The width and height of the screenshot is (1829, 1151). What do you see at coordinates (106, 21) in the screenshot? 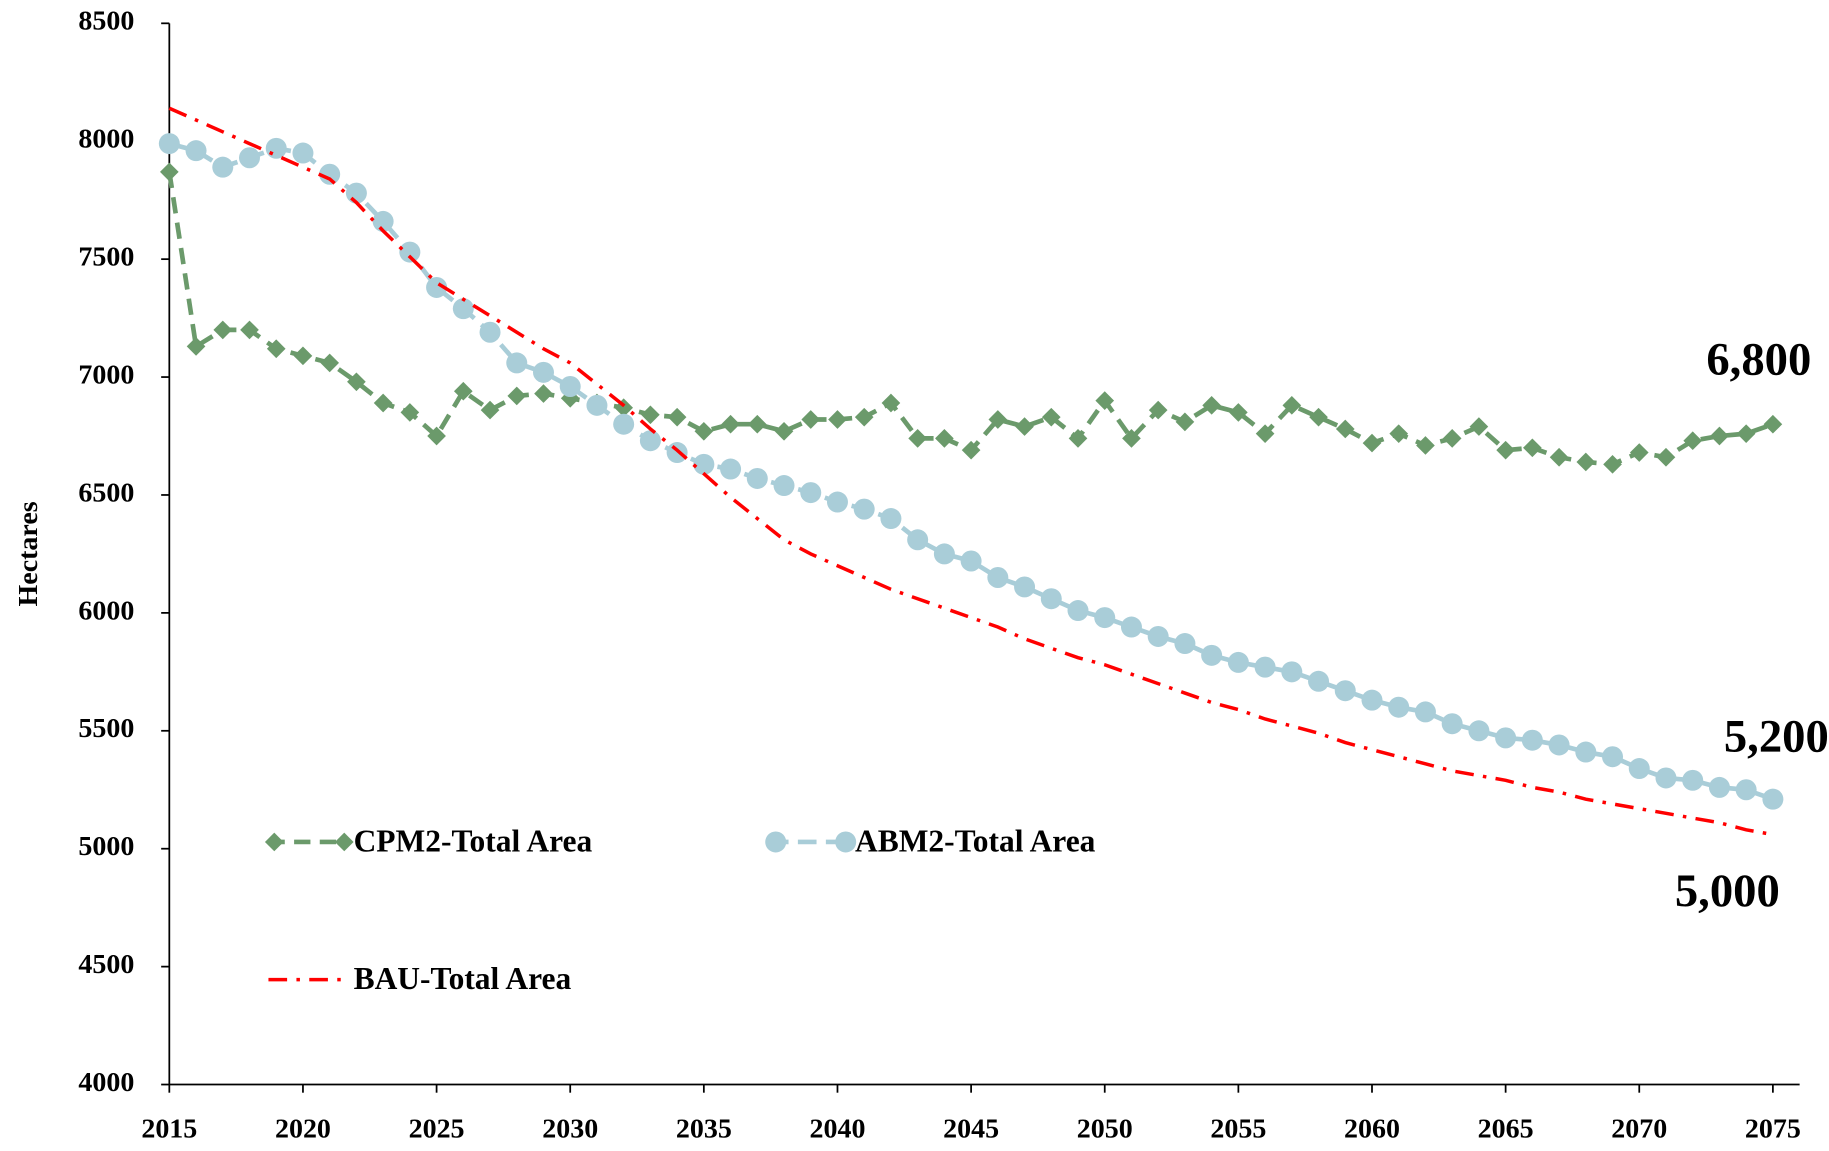
I see `y-tick-label: 8500` at bounding box center [106, 21].